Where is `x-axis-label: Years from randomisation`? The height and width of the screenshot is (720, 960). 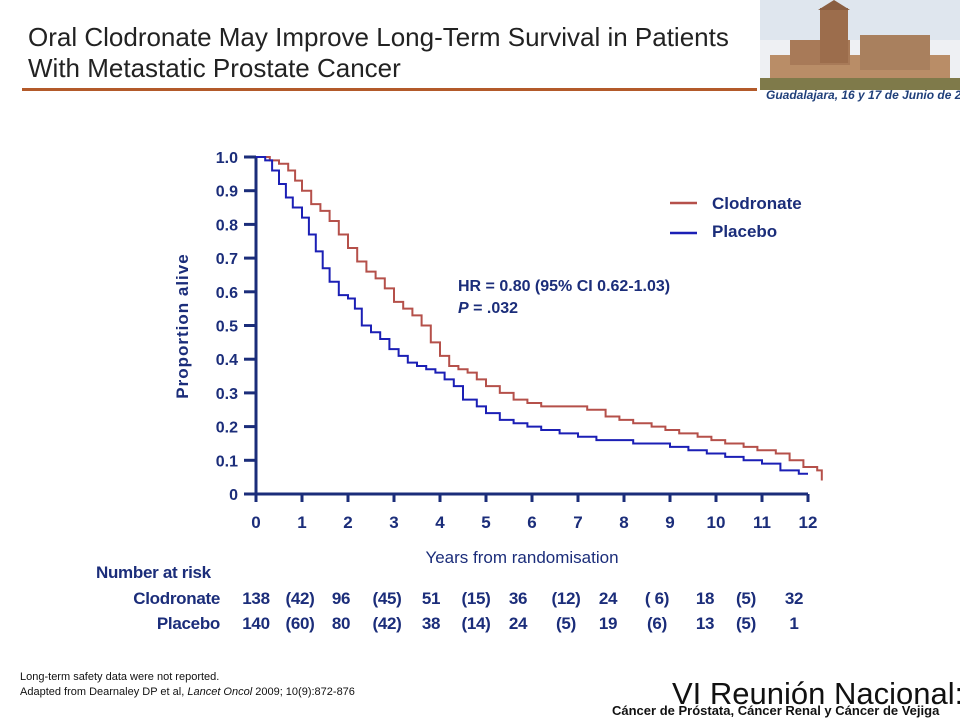
x-axis-label: Years from randomisation is located at coordinates (521, 557).